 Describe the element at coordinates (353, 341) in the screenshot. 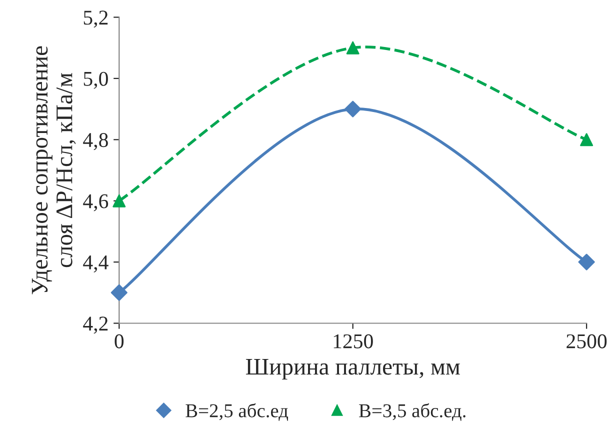

I see `x-tick-label: 1250` at that location.